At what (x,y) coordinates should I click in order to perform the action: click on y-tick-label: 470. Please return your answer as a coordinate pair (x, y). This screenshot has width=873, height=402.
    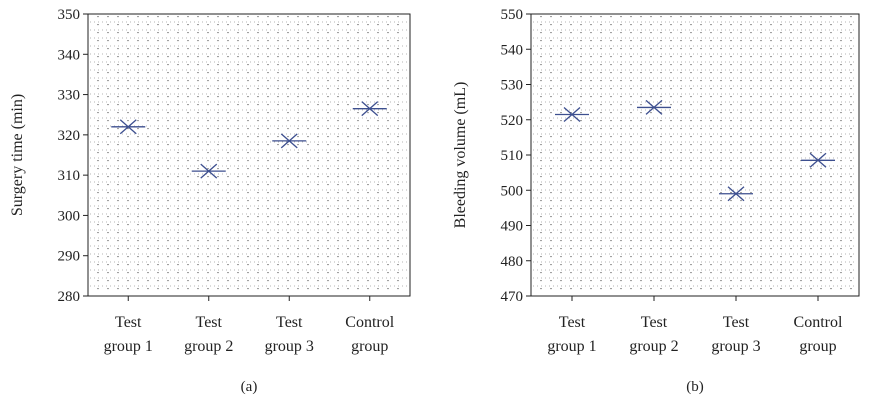
    Looking at the image, I should click on (512, 297).